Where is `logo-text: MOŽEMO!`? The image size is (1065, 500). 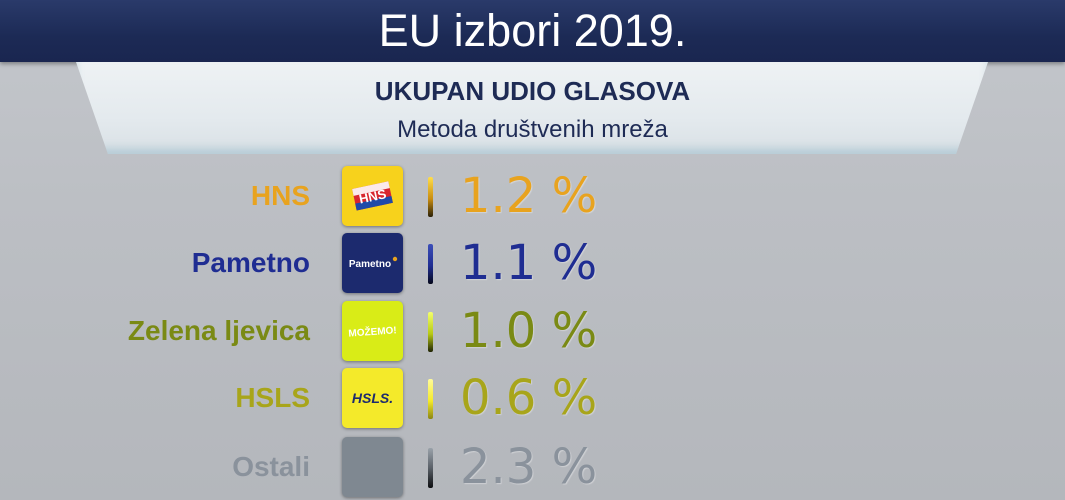 logo-text: MOŽEMO! is located at coordinates (372, 331).